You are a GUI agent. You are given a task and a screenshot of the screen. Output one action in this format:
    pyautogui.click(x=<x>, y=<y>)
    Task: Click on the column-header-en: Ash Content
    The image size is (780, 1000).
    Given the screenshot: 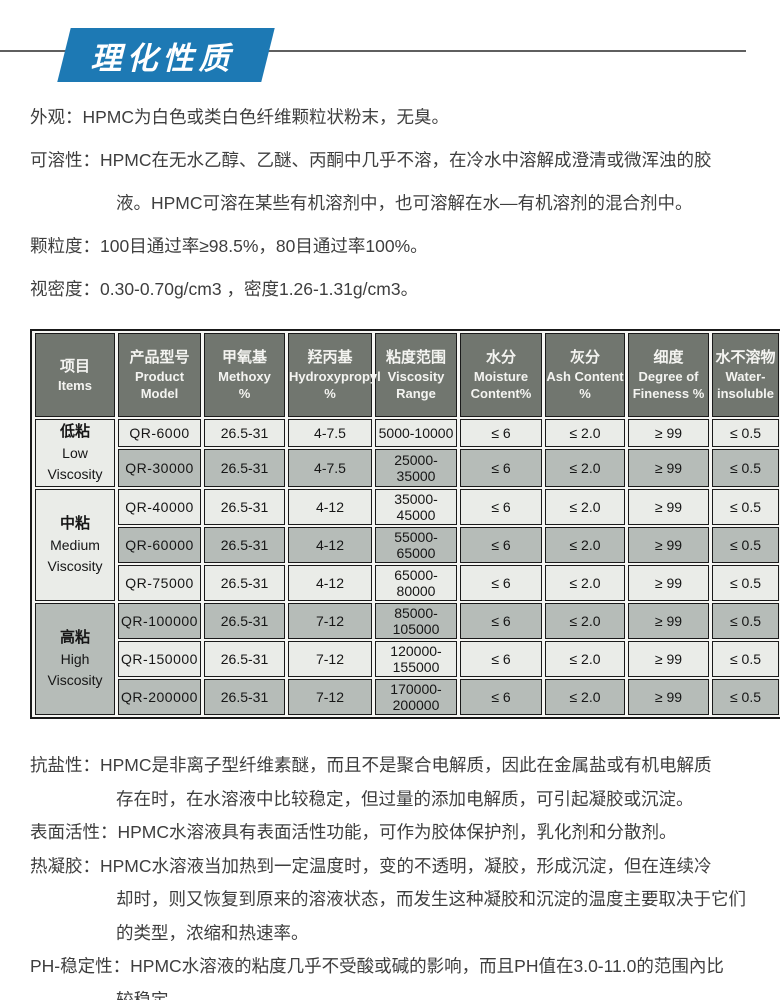 What is the action you would take?
    pyautogui.click(x=585, y=376)
    